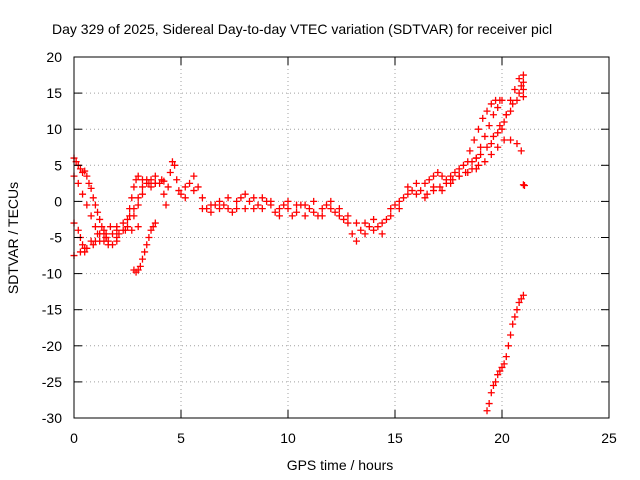 The image size is (640, 480). Describe the element at coordinates (52, 274) in the screenshot. I see `y-tick-label: -10` at that location.